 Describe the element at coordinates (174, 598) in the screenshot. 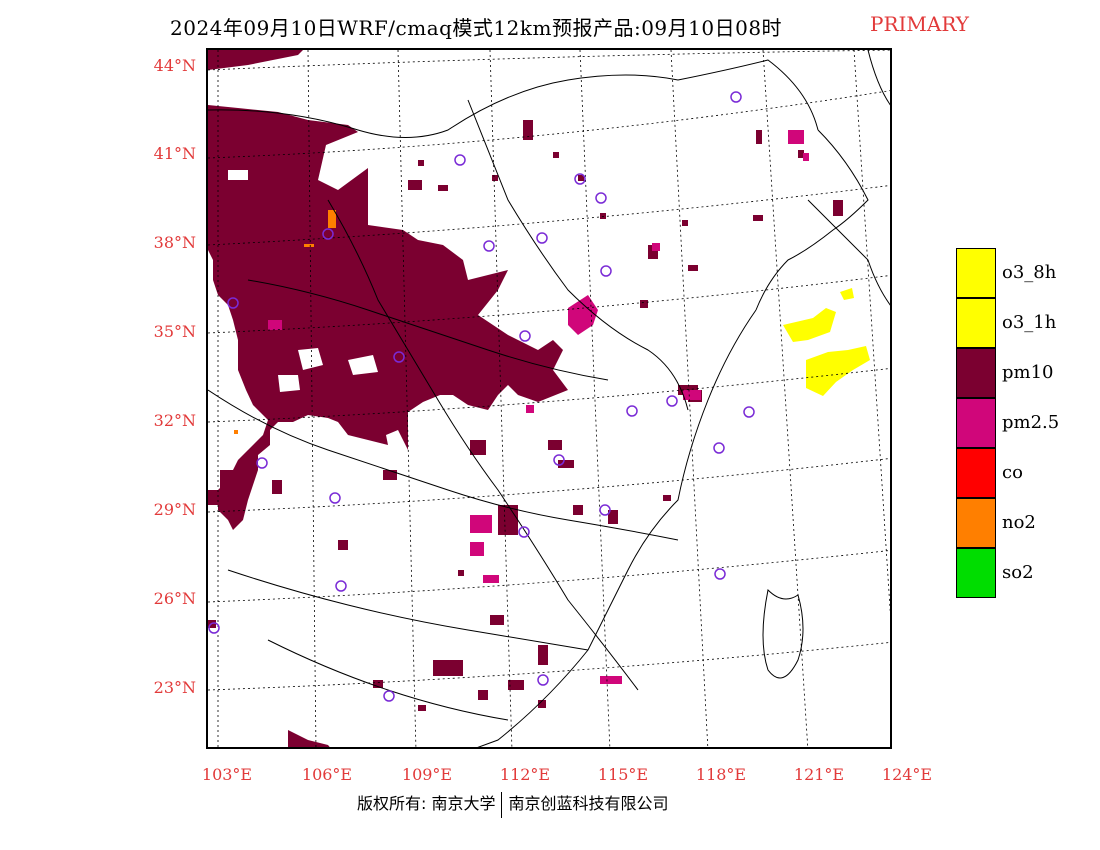

I see `lat-label-26: 26°N` at that location.